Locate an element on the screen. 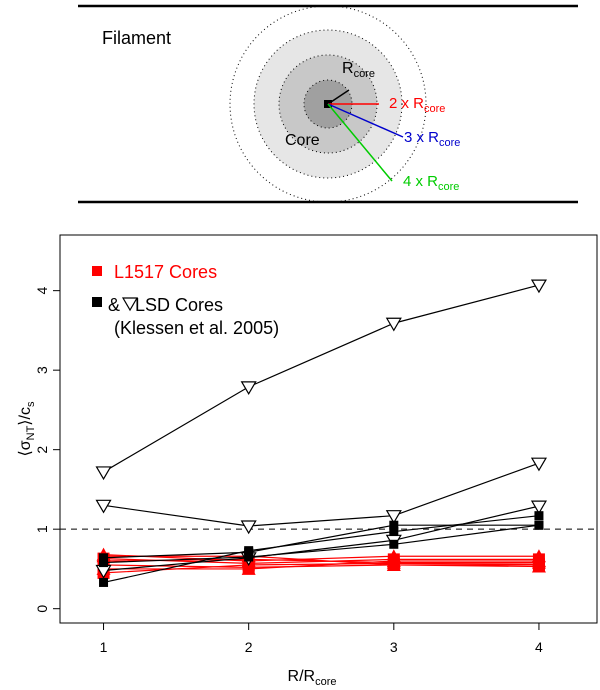 The width and height of the screenshot is (600, 690). ring-4rcore is located at coordinates (328, 104).